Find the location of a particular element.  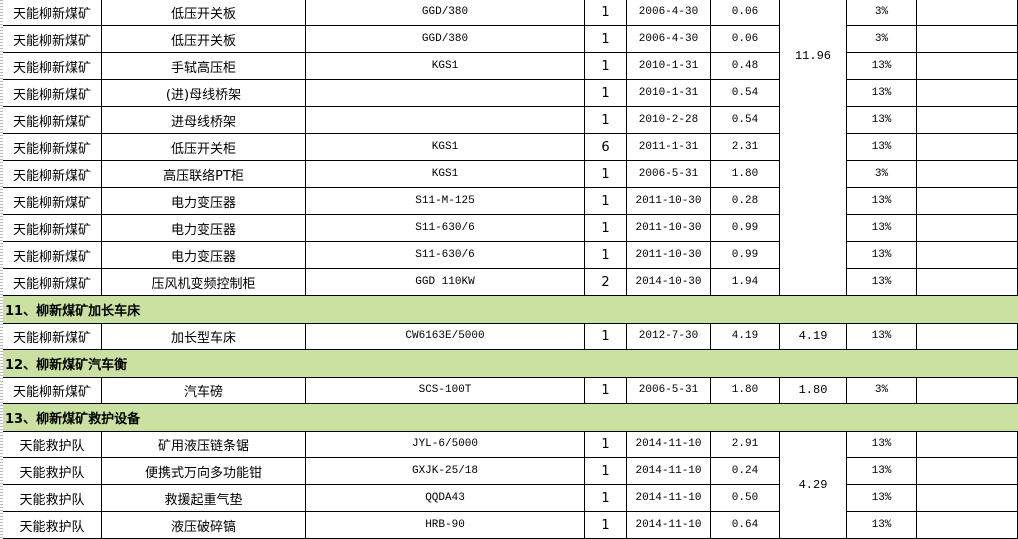

cell-name: 汽车磅 is located at coordinates (204, 390).